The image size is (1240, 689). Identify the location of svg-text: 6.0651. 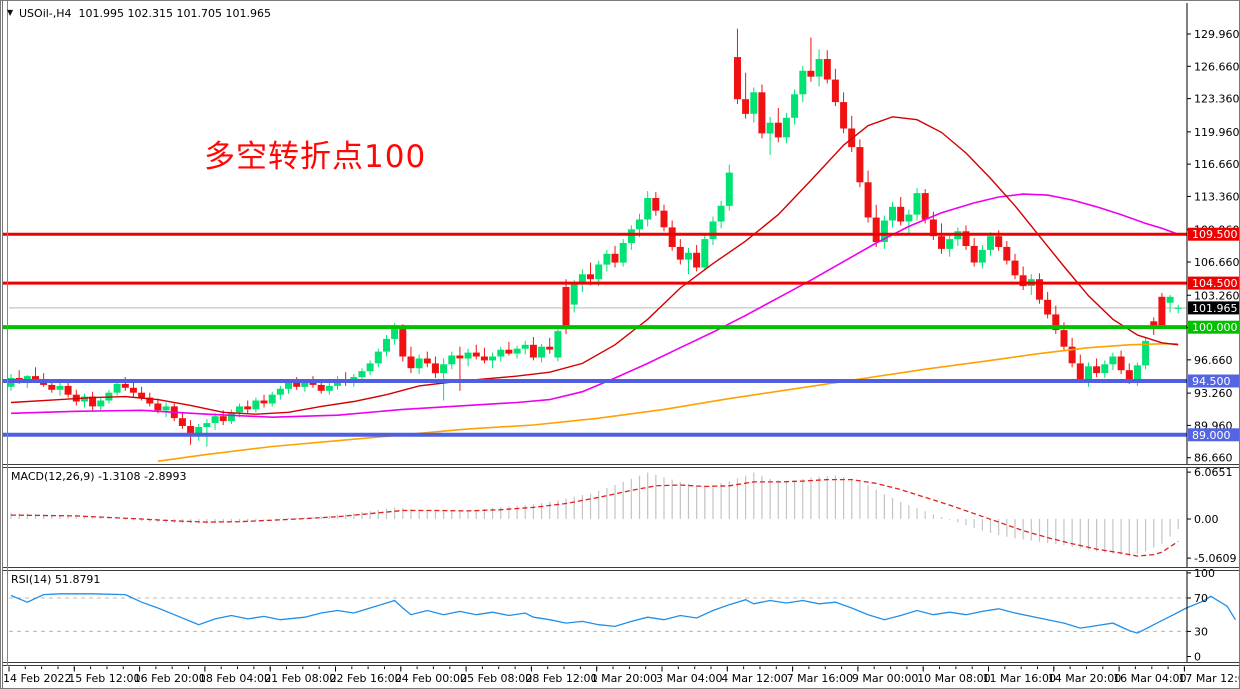
(1213, 472).